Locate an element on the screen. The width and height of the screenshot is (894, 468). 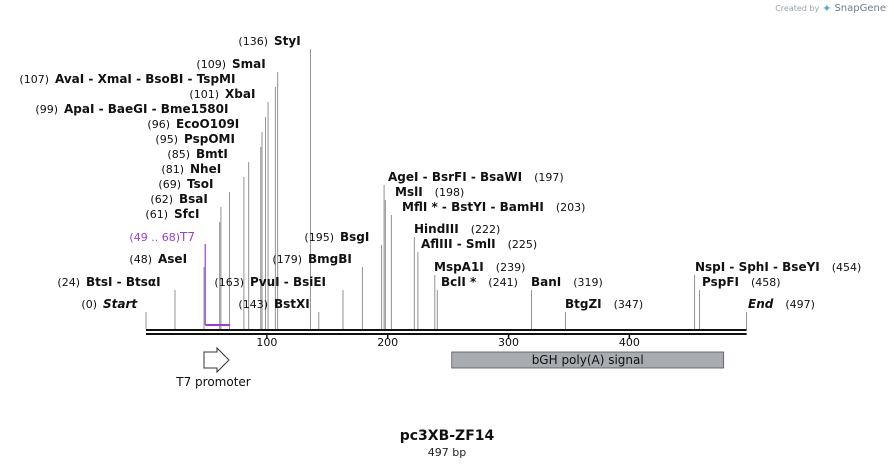
feature-bgh-polya-box is located at coordinates (588, 360).